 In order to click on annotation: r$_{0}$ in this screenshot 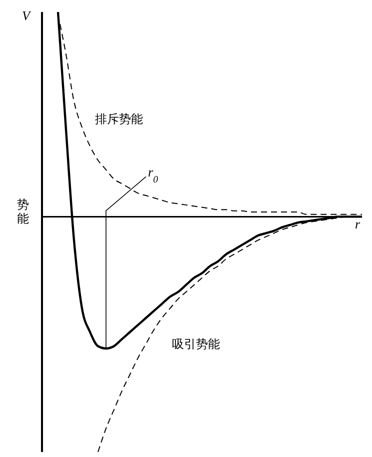, I will do `click(153, 175)`.